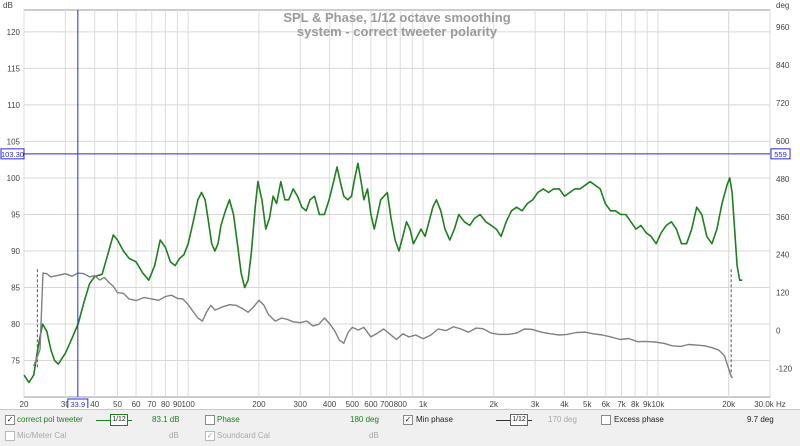  I want to click on x-tick-label: 2k, so click(494, 404).